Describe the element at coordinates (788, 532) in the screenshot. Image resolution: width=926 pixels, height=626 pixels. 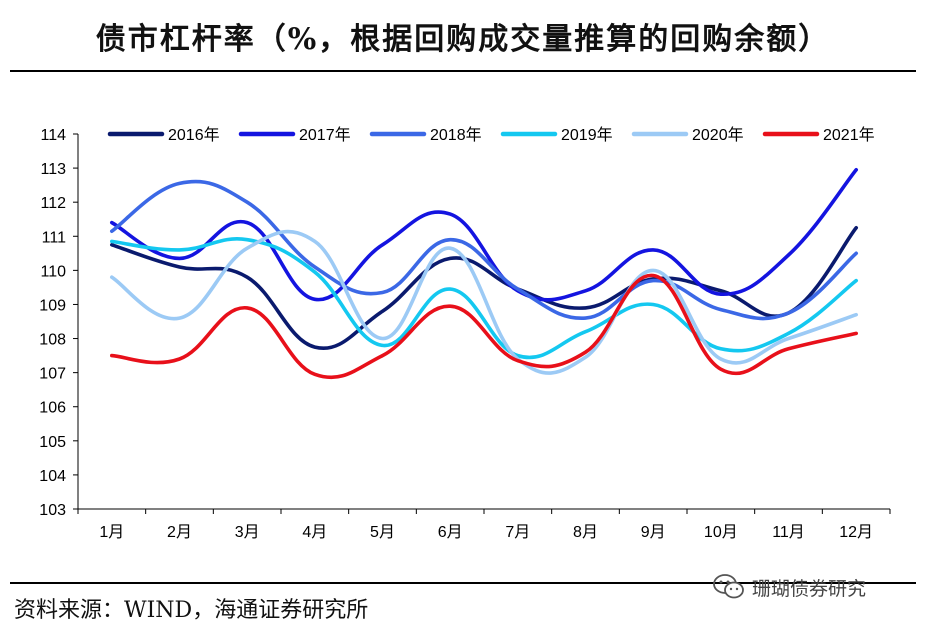
I see `x-tick-label: 11月` at that location.